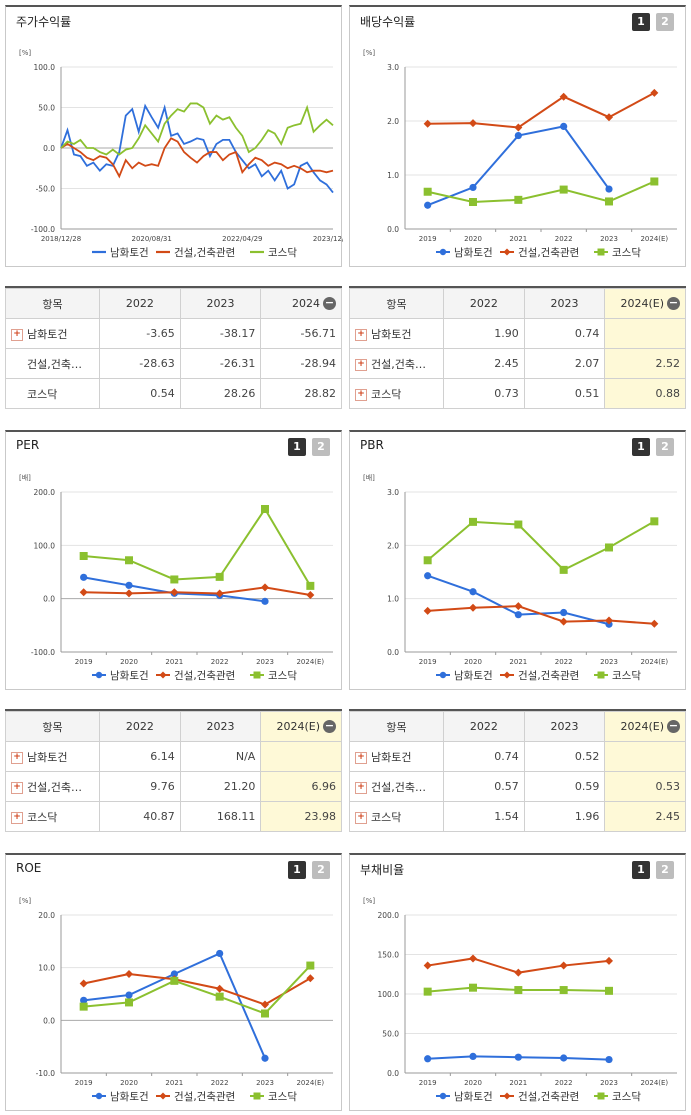 Image resolution: width=691 pixels, height=1115 pixels. What do you see at coordinates (129, 1097) in the screenshot?
I see `legend-label: 남화토건` at bounding box center [129, 1097].